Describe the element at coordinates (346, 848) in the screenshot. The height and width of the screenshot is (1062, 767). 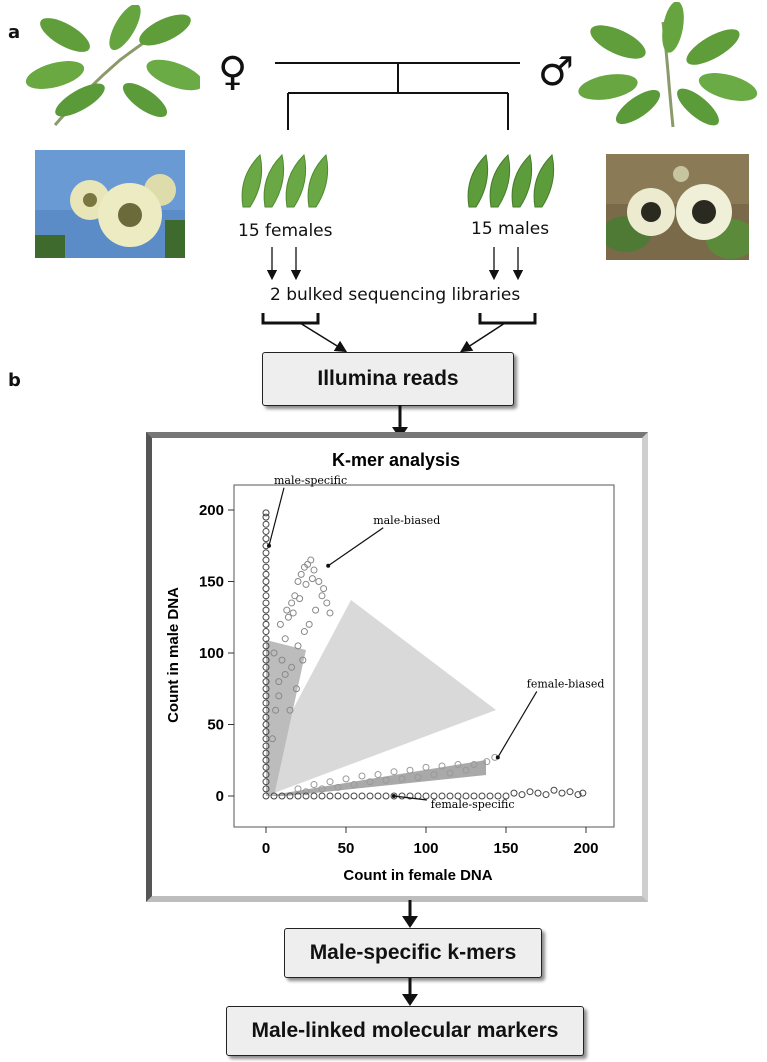
I see `x-tick-label: 50` at that location.